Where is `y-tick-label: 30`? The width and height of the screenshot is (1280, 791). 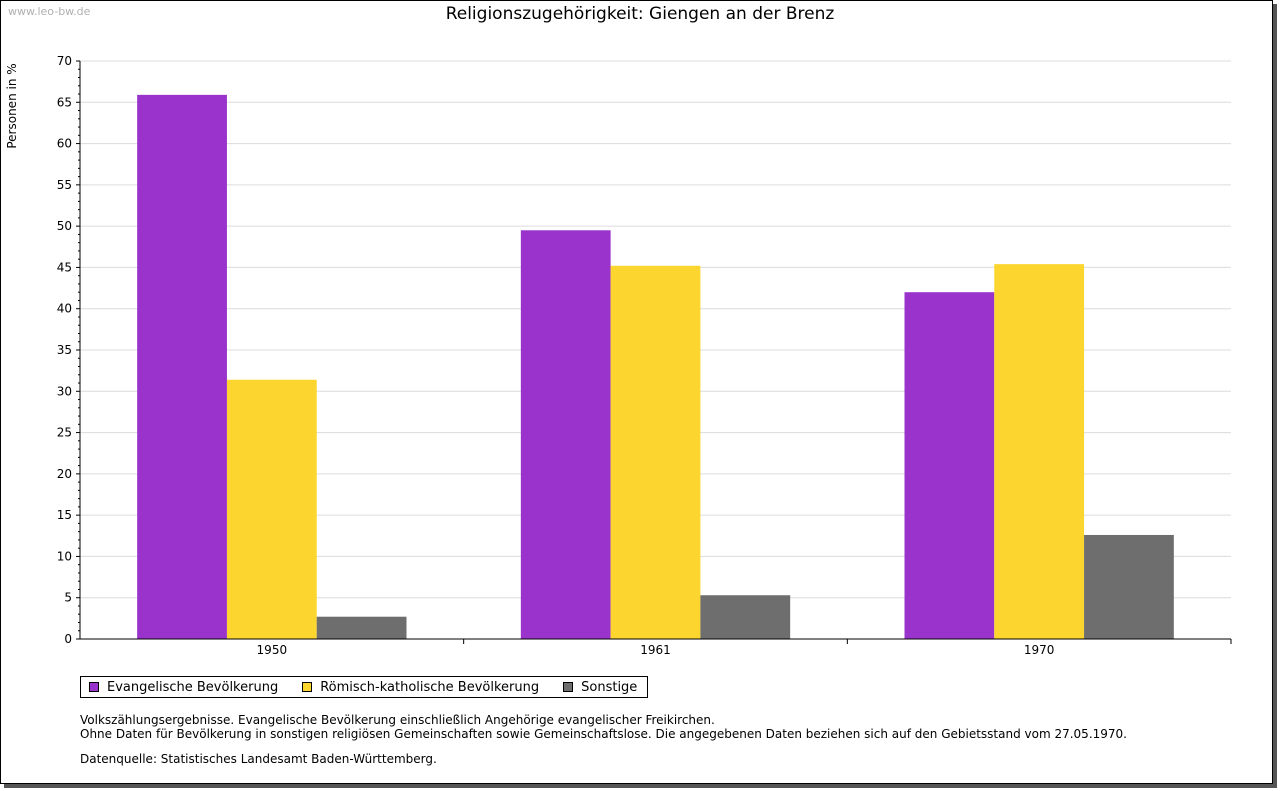 y-tick-label: 30 is located at coordinates (64, 391).